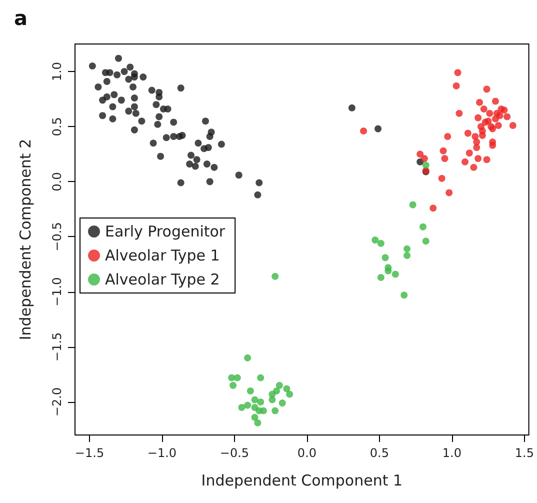 Image resolution: width=537 pixels, height=503 pixels. I want to click on x-tick-label: 1.5, so click(524, 453).